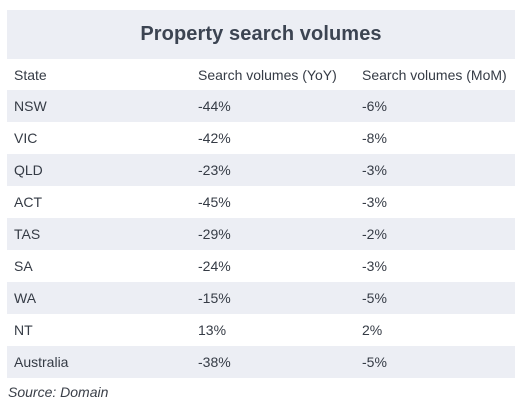 The width and height of the screenshot is (515, 412). I want to click on state-cell: VIC, so click(99, 138).